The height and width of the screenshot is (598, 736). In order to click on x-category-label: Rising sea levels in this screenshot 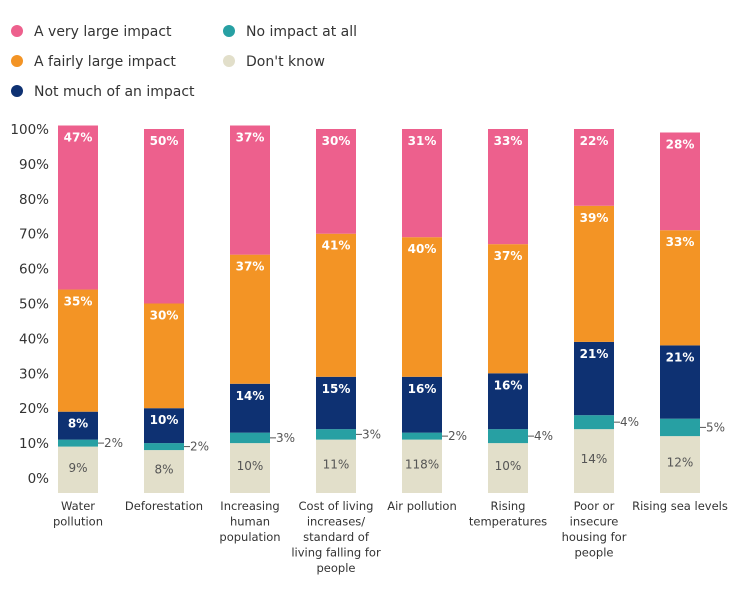, I will do `click(680, 506)`.